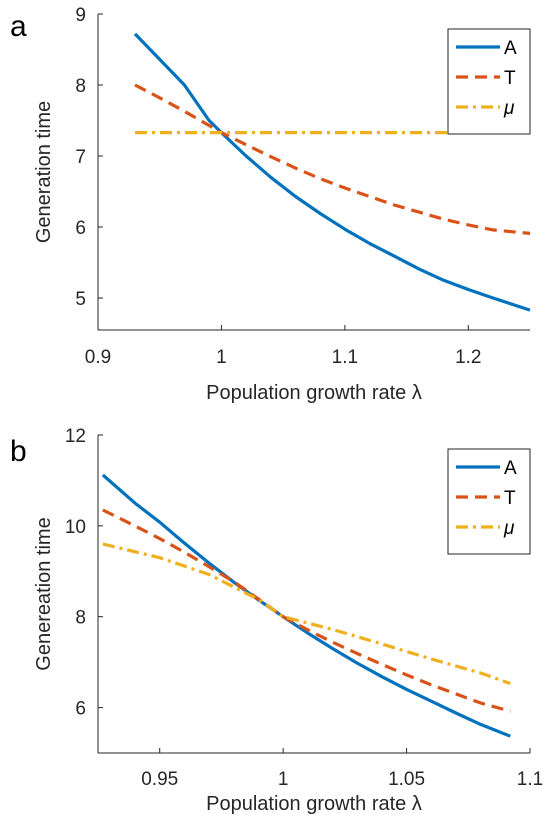 The height and width of the screenshot is (824, 549). I want to click on y-tick-label: 7, so click(80, 157).